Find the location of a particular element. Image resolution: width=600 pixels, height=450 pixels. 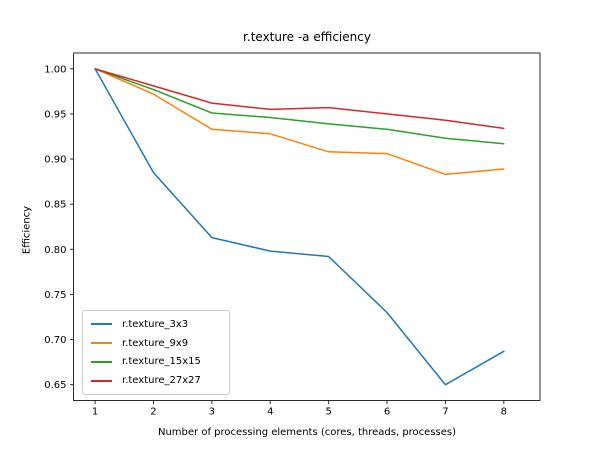

legend-item-label: r.texture_9x9 is located at coordinates (155, 343).